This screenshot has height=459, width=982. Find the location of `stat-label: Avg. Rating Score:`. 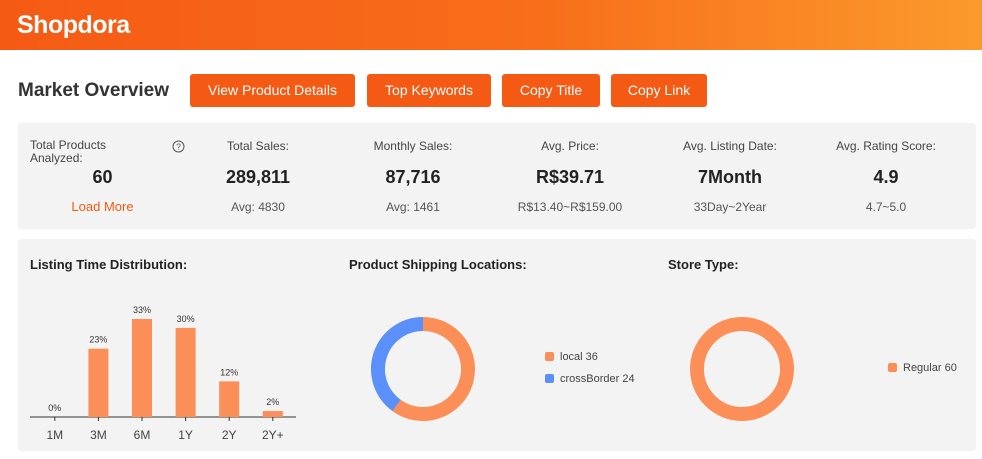

stat-label: Avg. Rating Score: is located at coordinates (886, 146).